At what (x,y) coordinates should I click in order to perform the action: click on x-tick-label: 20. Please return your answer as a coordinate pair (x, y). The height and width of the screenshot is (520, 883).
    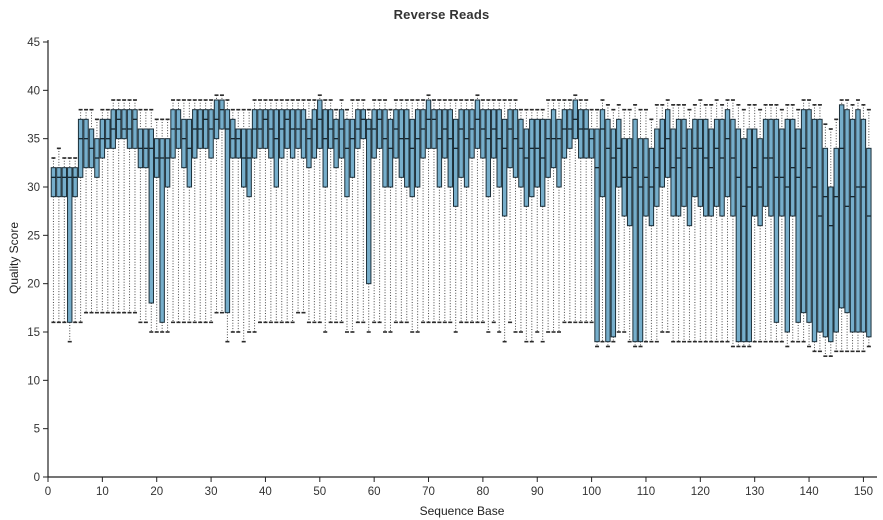
    Looking at the image, I should click on (156, 492).